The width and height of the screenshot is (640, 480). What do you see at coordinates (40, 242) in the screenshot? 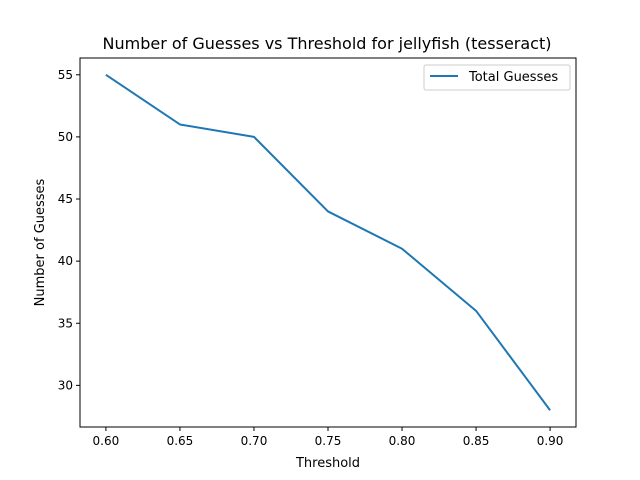
I see `y-axis-label: Number of Guesses` at bounding box center [40, 242].